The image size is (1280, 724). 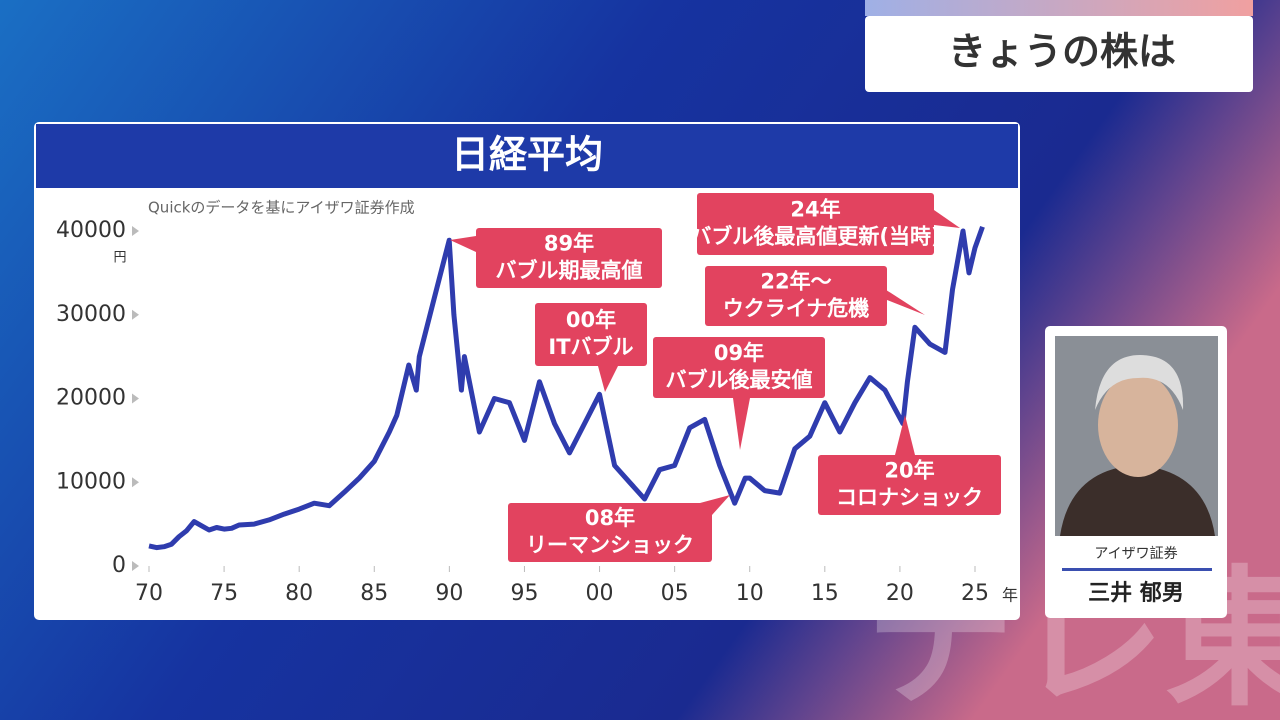 I want to click on header-accent, so click(x=1059, y=8).